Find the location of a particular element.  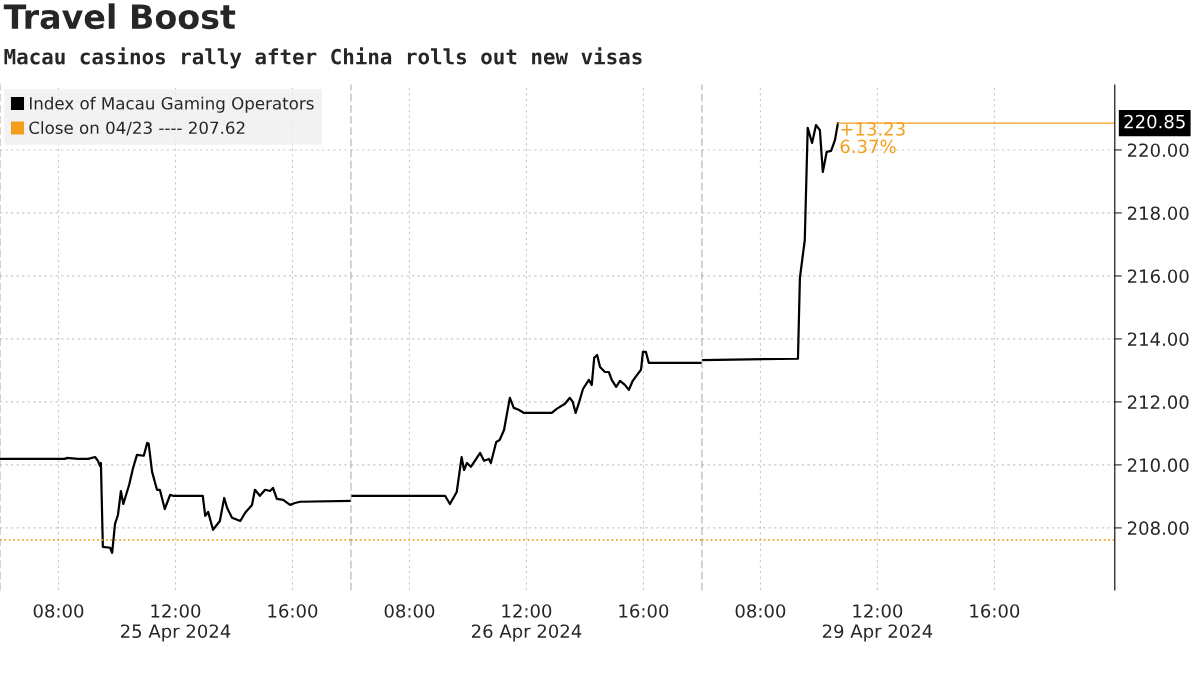

annotation: +13.23 6.37% is located at coordinates (872, 138).